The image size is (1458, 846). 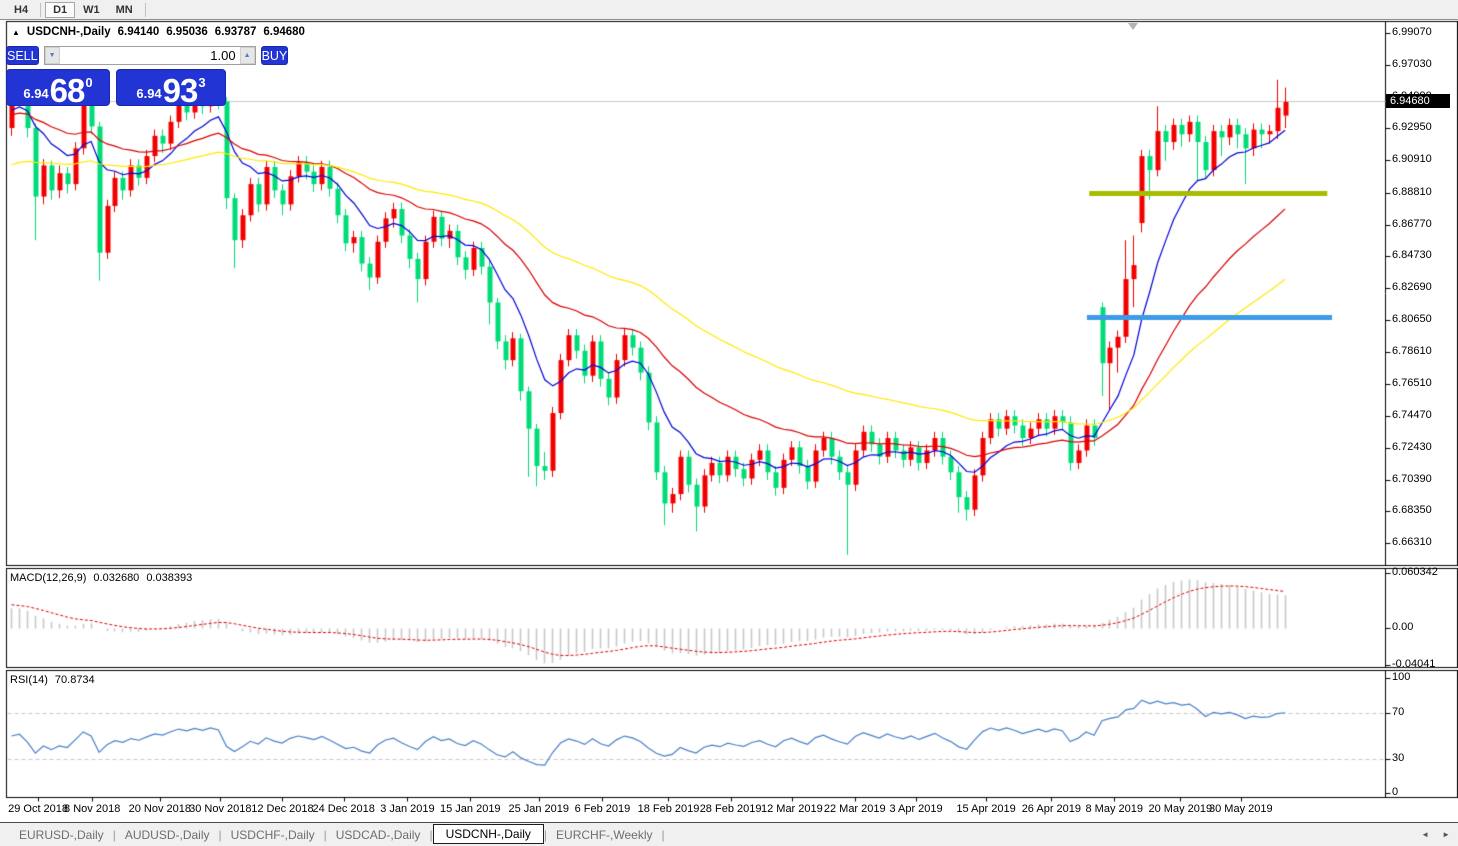 I want to click on tab-scroll-arrows: ◄ ►, so click(x=1435, y=834).